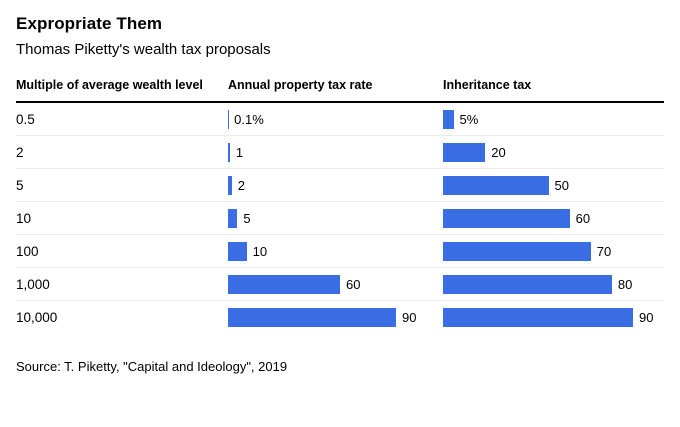 The width and height of the screenshot is (680, 427). What do you see at coordinates (247, 218) in the screenshot?
I see `bar-value-label: 5` at bounding box center [247, 218].